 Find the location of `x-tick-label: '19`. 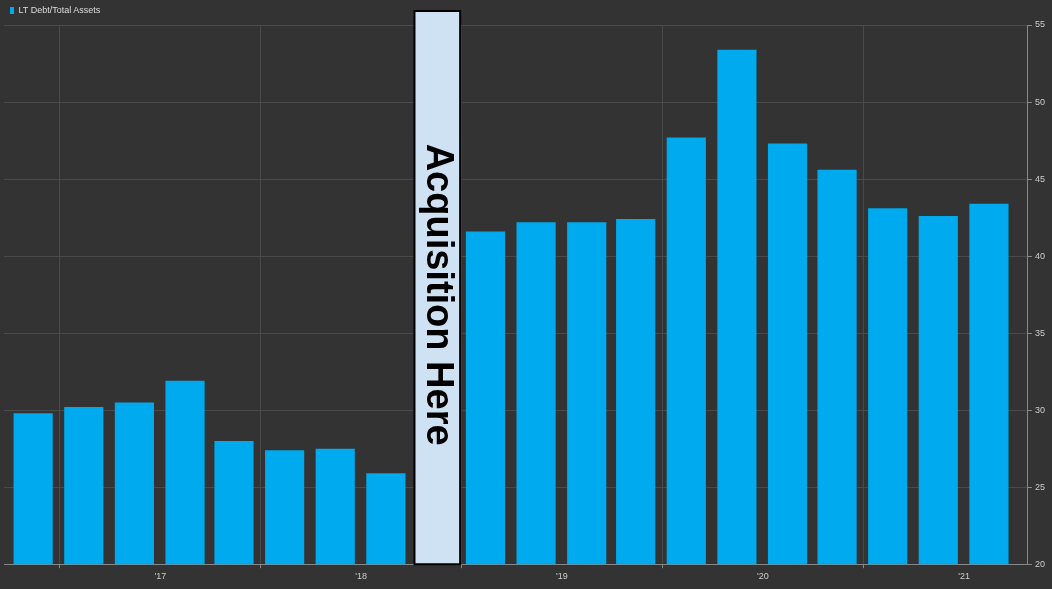

x-tick-label: '19 is located at coordinates (562, 576).